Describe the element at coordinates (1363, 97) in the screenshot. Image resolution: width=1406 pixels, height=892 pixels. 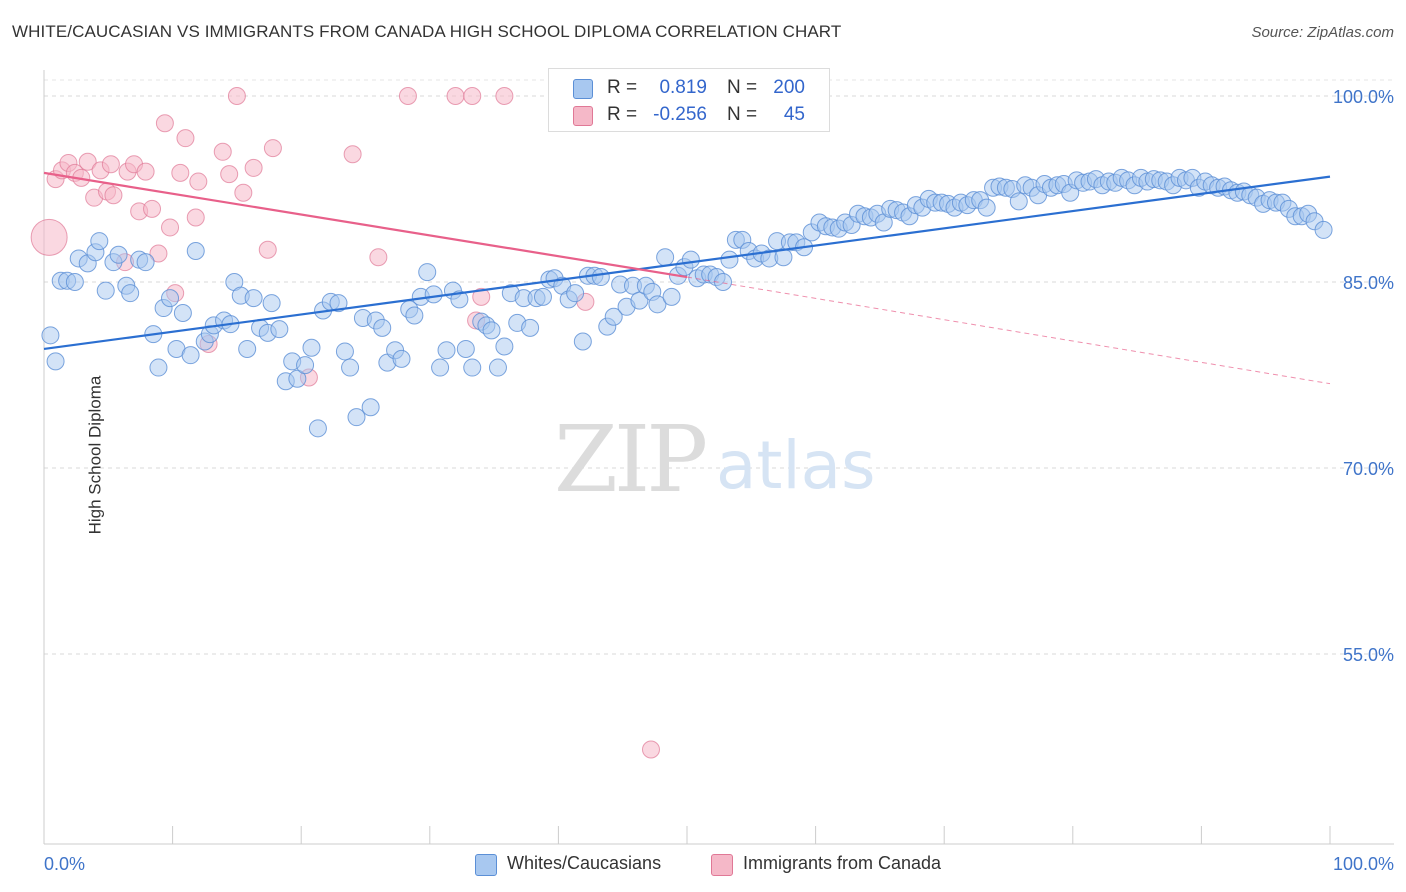
I see `y-tick-label: 100.0%` at that location.